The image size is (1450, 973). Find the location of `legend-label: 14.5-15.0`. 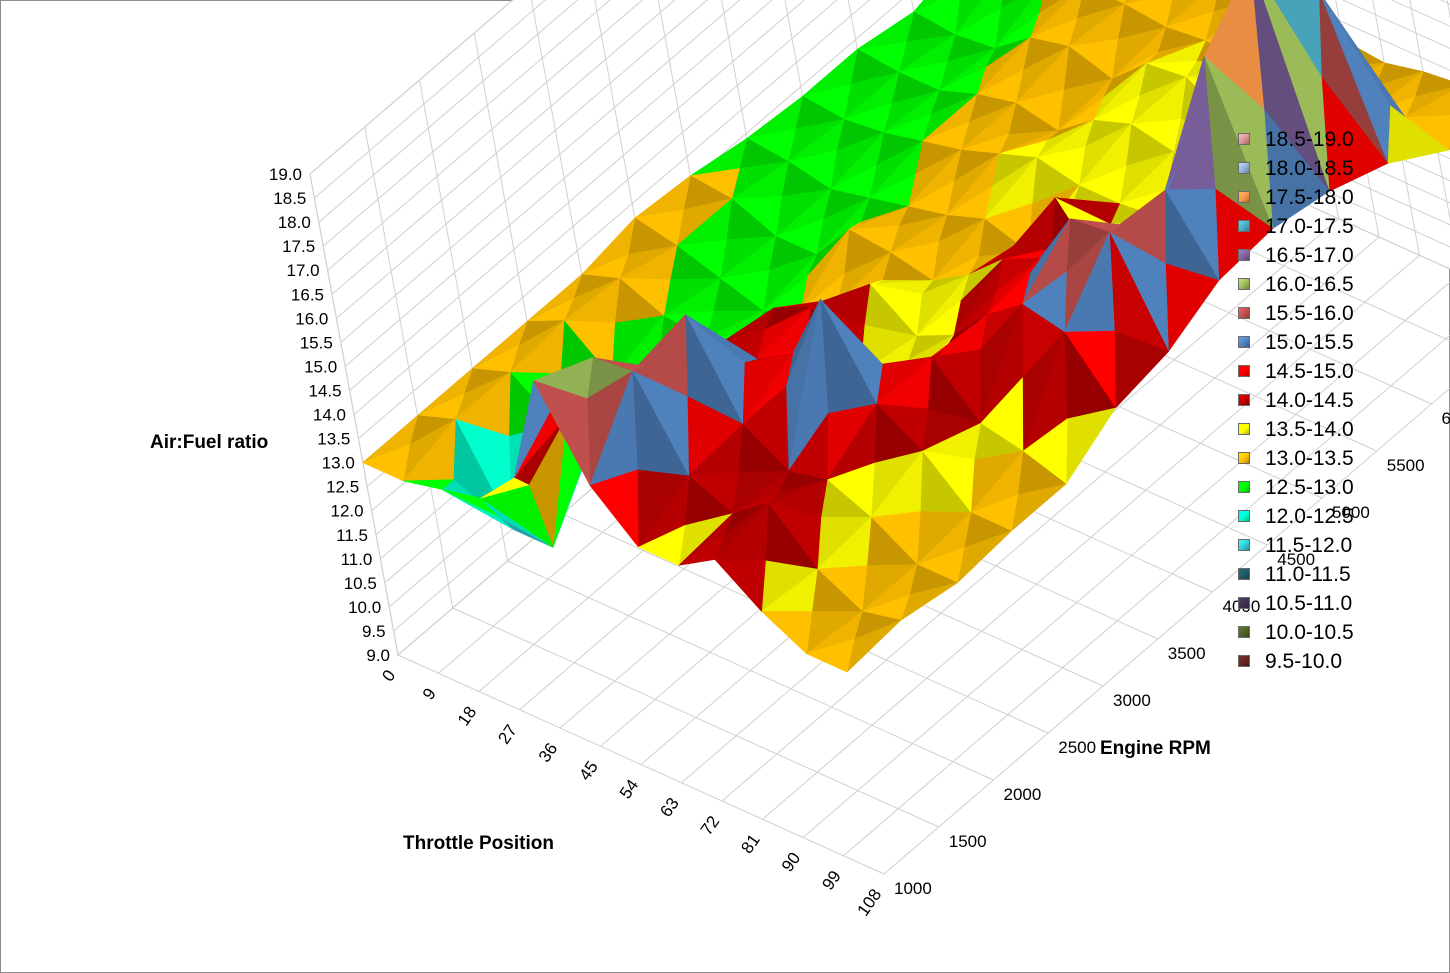

legend-label: 14.5-15.0 is located at coordinates (1309, 371).